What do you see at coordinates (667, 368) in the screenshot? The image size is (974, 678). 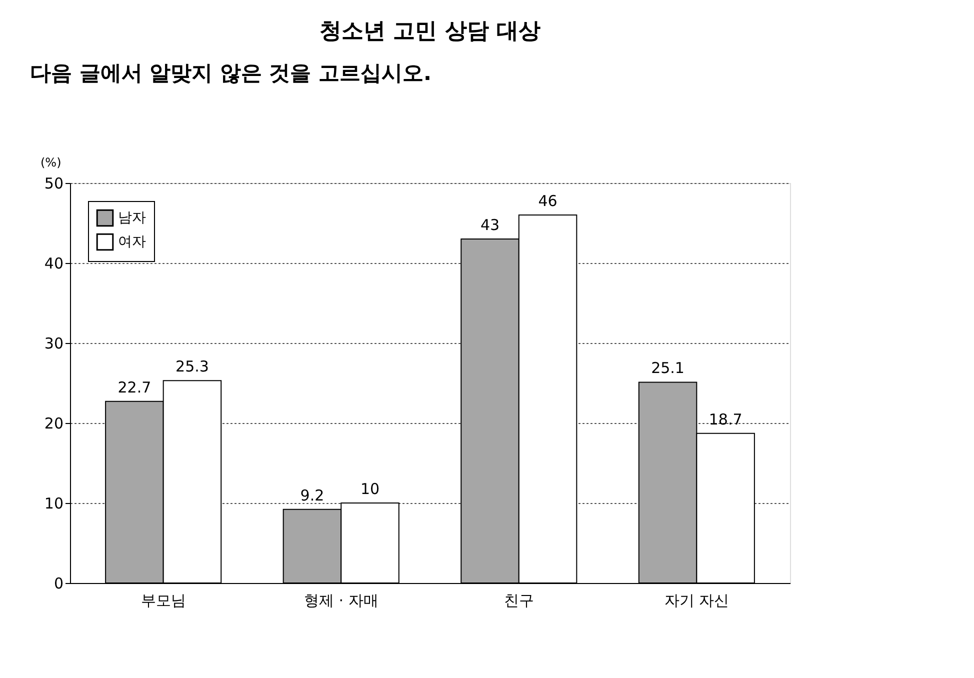 I see `data-label: 25.1` at bounding box center [667, 368].